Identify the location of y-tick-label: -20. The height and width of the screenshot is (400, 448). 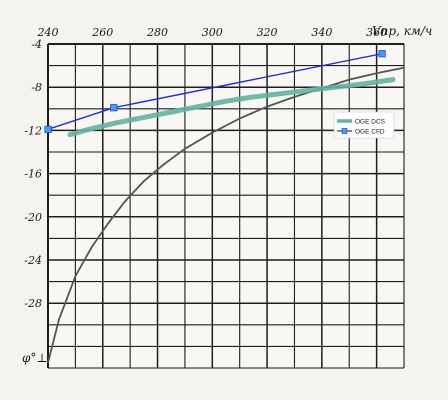
(33, 217).